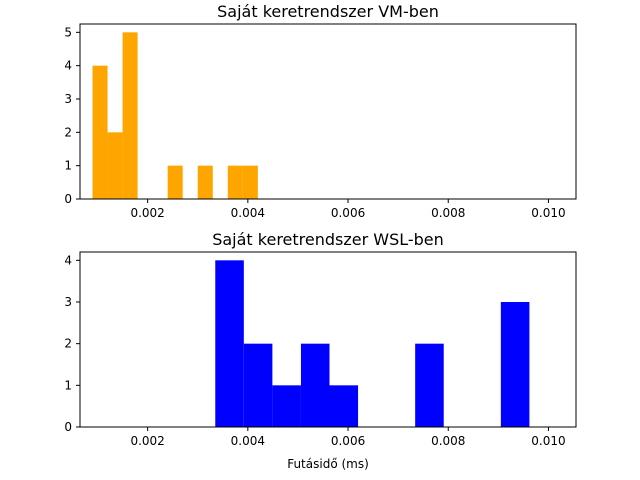 Image resolution: width=640 pixels, height=480 pixels. Describe the element at coordinates (328, 11) in the screenshot. I see `chart-title-vm: Saját keretrendszer VM-ben` at that location.